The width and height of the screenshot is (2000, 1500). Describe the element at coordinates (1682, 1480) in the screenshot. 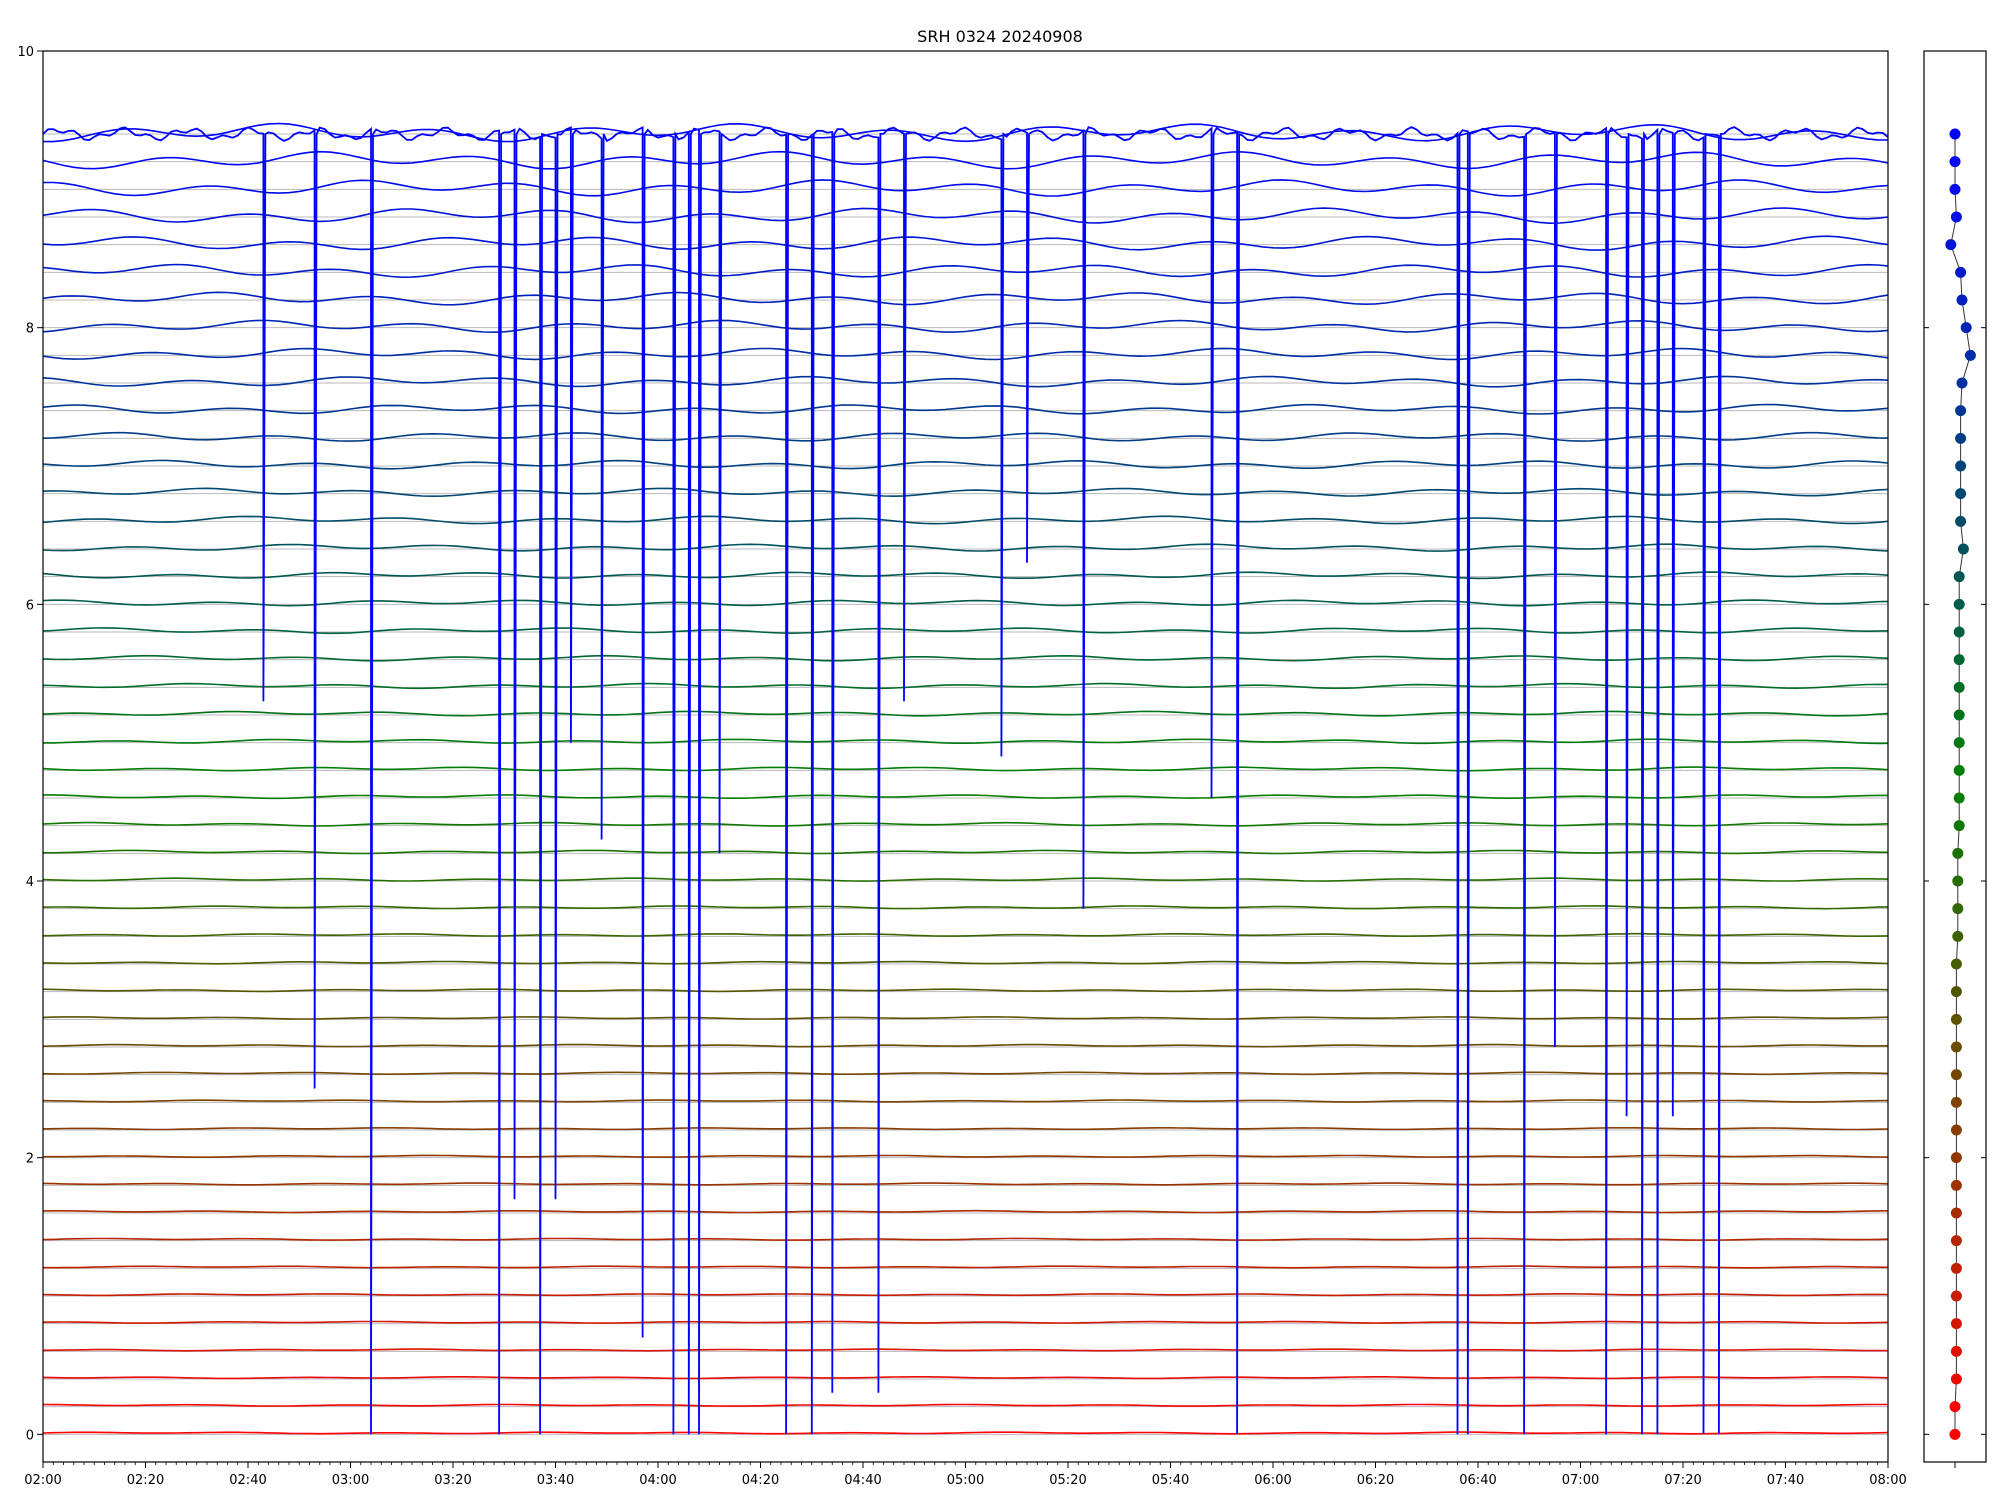

I see `x-tick-label: 07:20` at that location.